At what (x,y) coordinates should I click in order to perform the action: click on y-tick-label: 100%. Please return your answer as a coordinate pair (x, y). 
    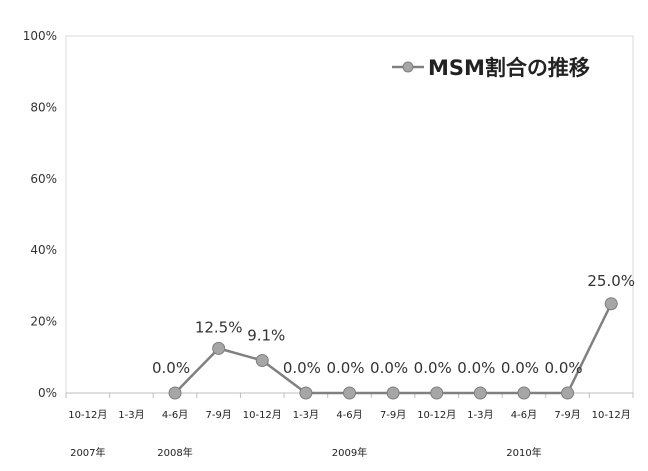
    Looking at the image, I should click on (40, 36).